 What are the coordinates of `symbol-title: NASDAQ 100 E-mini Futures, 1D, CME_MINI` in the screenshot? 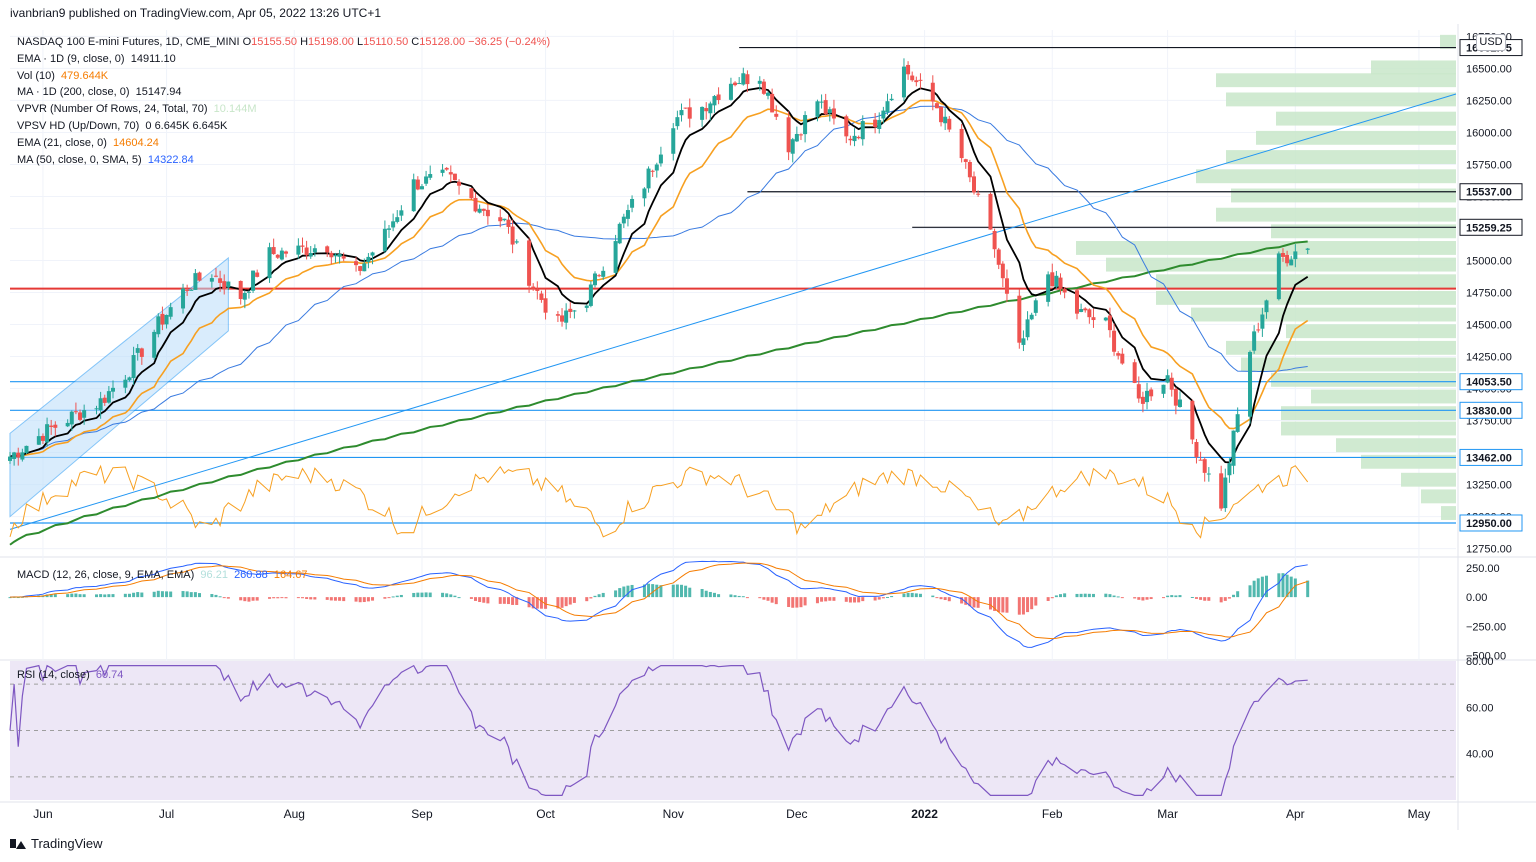 It's located at (128, 42).